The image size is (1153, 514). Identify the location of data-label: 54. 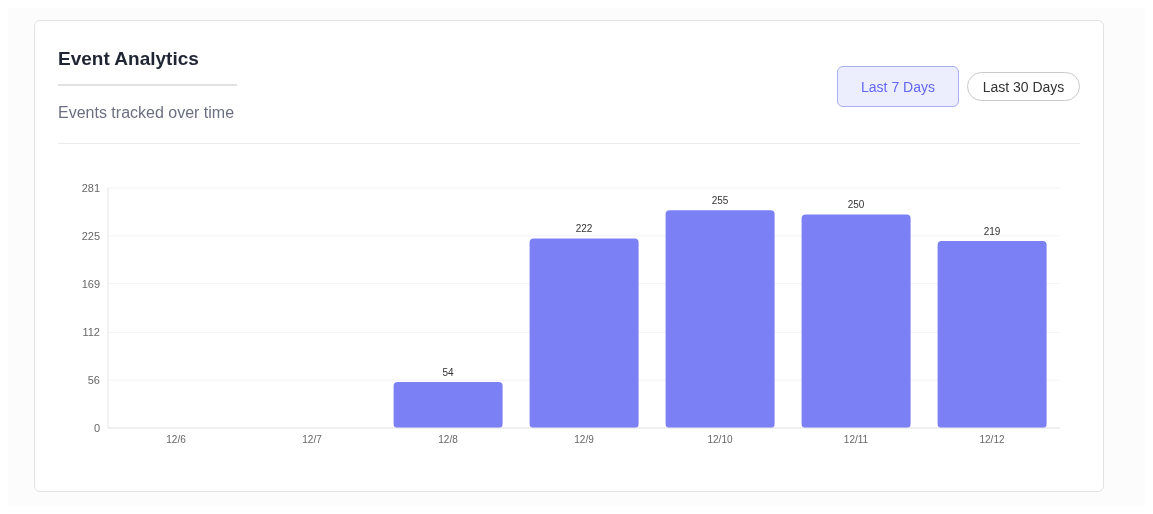
(448, 372).